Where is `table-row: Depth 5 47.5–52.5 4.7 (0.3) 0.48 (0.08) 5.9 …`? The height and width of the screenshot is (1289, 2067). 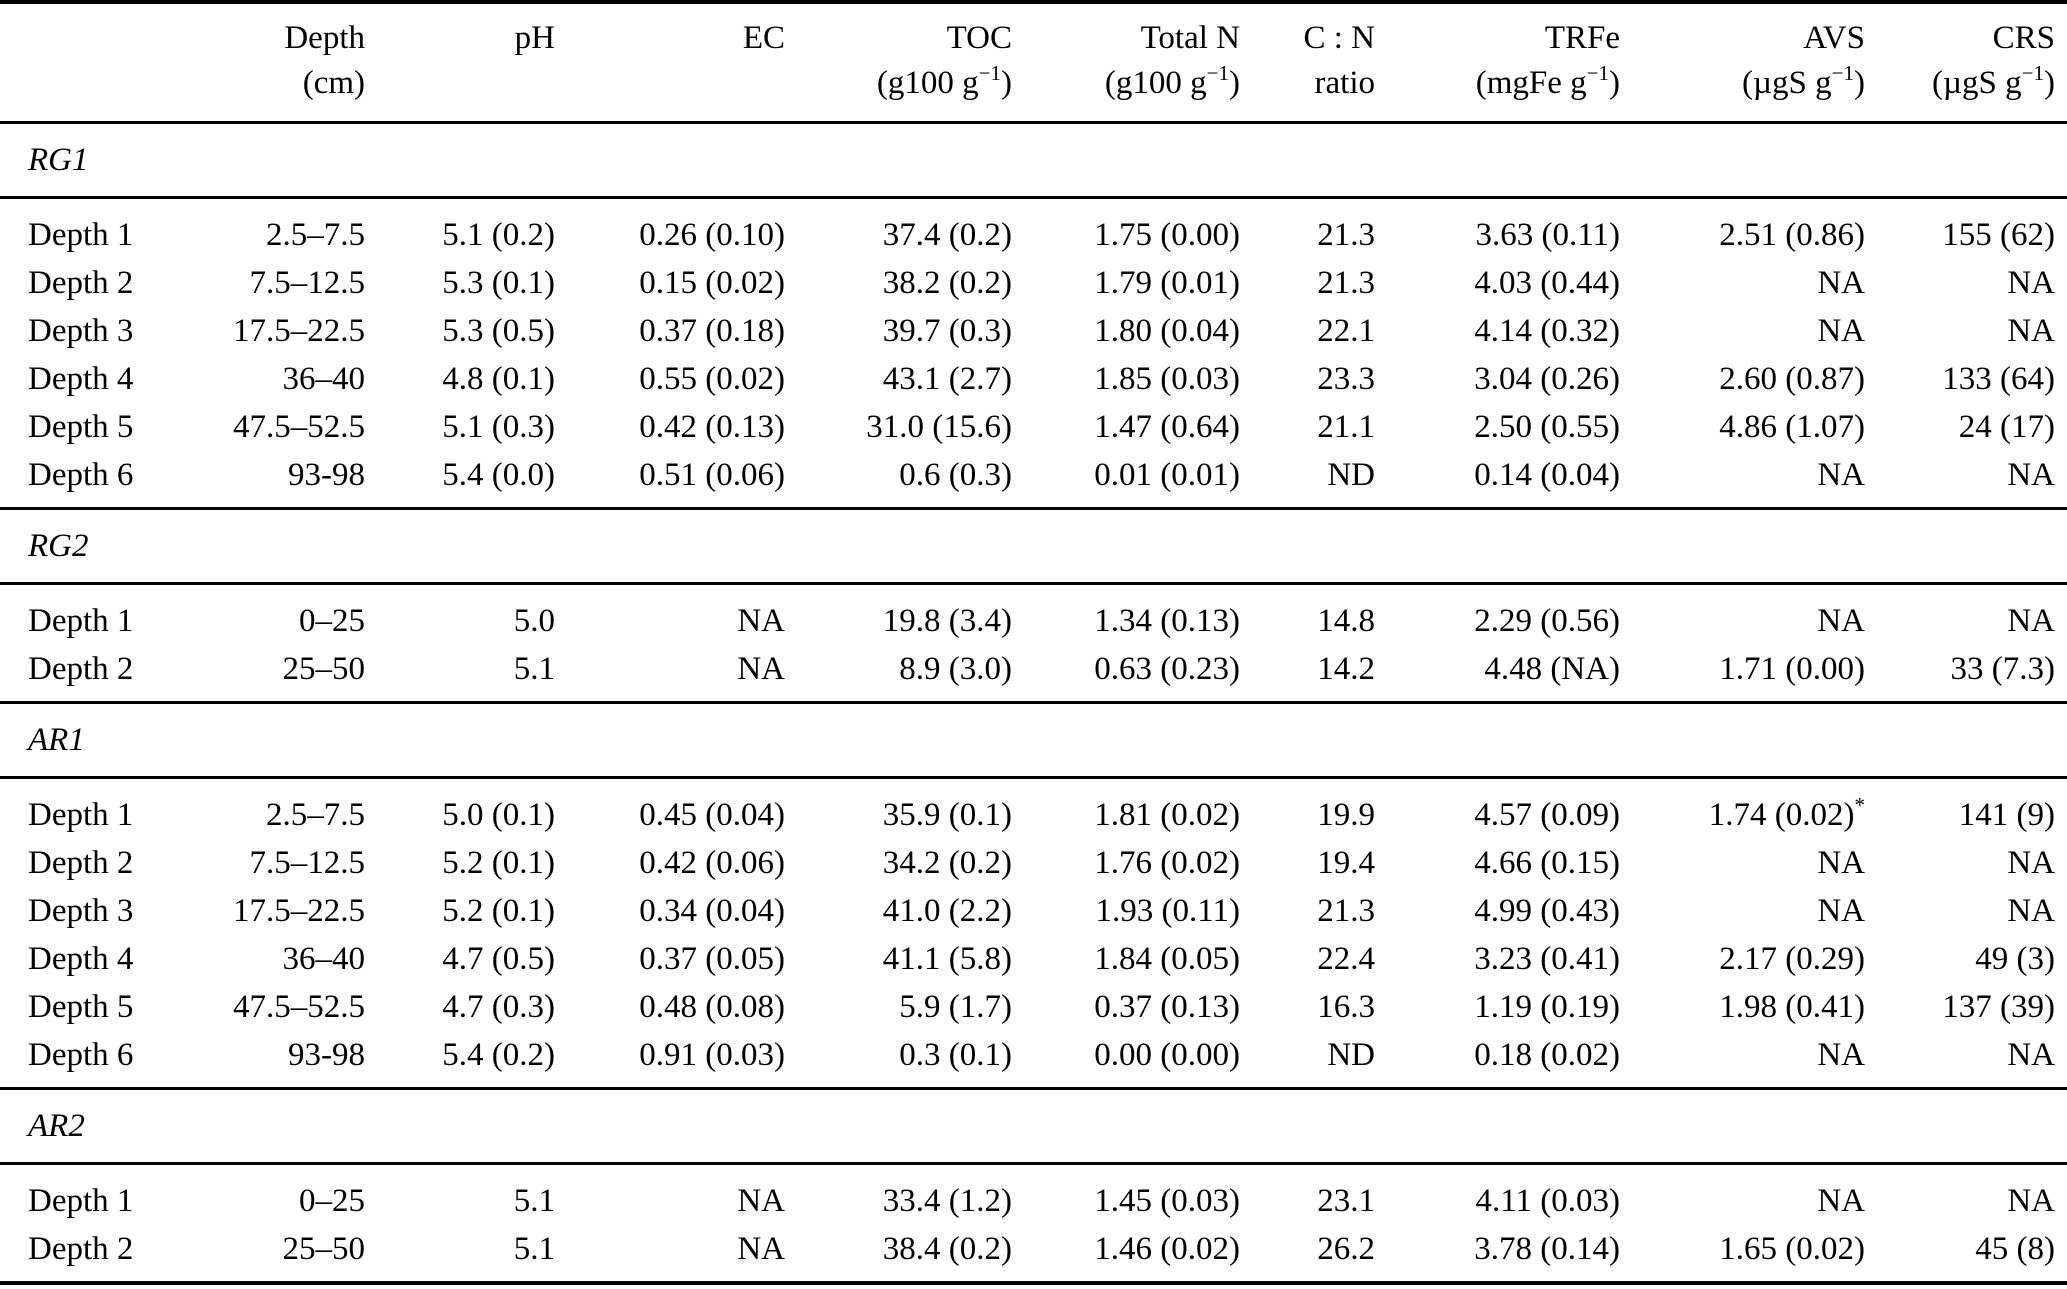 table-row: Depth 5 47.5–52.5 4.7 (0.3) 0.48 (0.08) 5.9 … is located at coordinates (1033, 1007).